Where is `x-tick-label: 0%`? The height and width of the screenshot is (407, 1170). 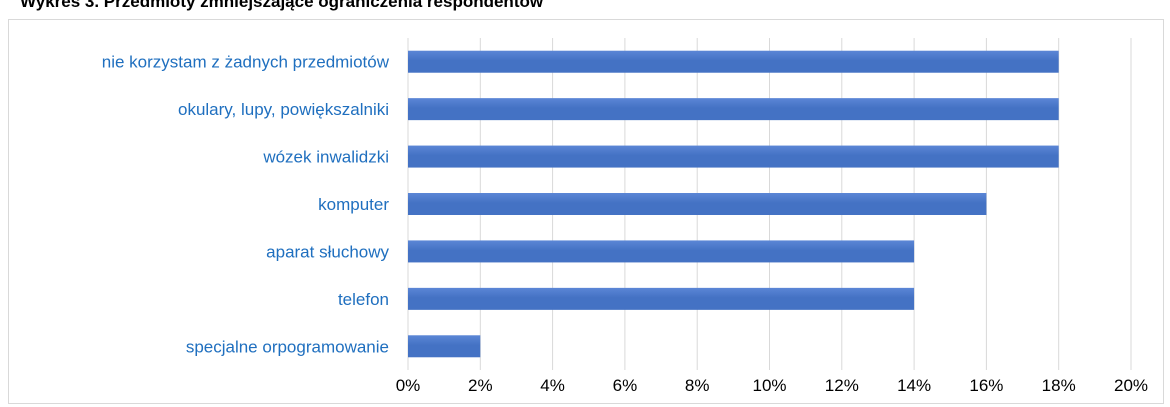
x-tick-label: 0% is located at coordinates (408, 385).